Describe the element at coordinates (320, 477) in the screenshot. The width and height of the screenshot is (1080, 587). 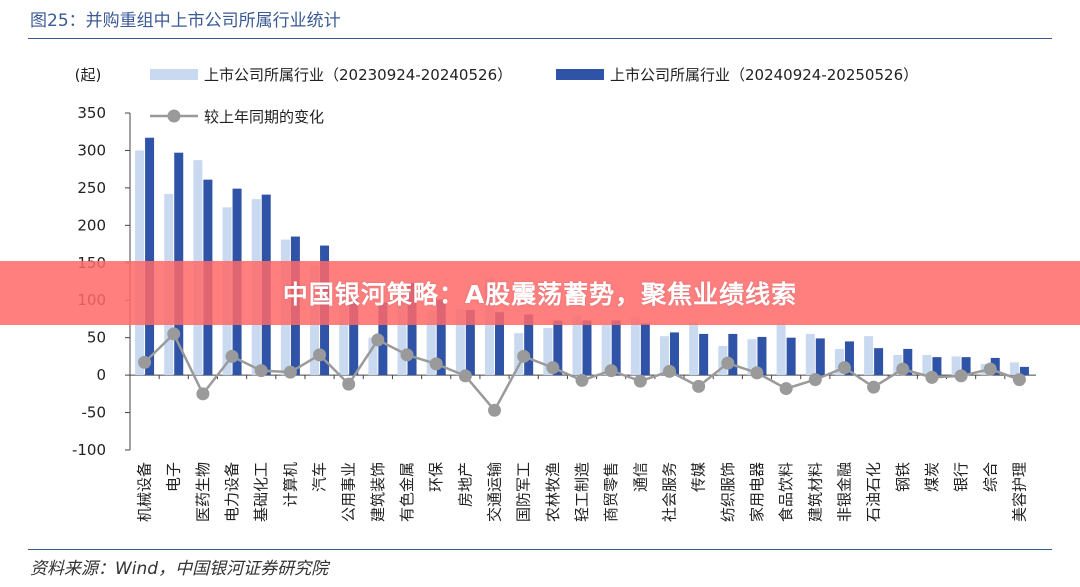
I see `x-category-label: 汽车` at that location.